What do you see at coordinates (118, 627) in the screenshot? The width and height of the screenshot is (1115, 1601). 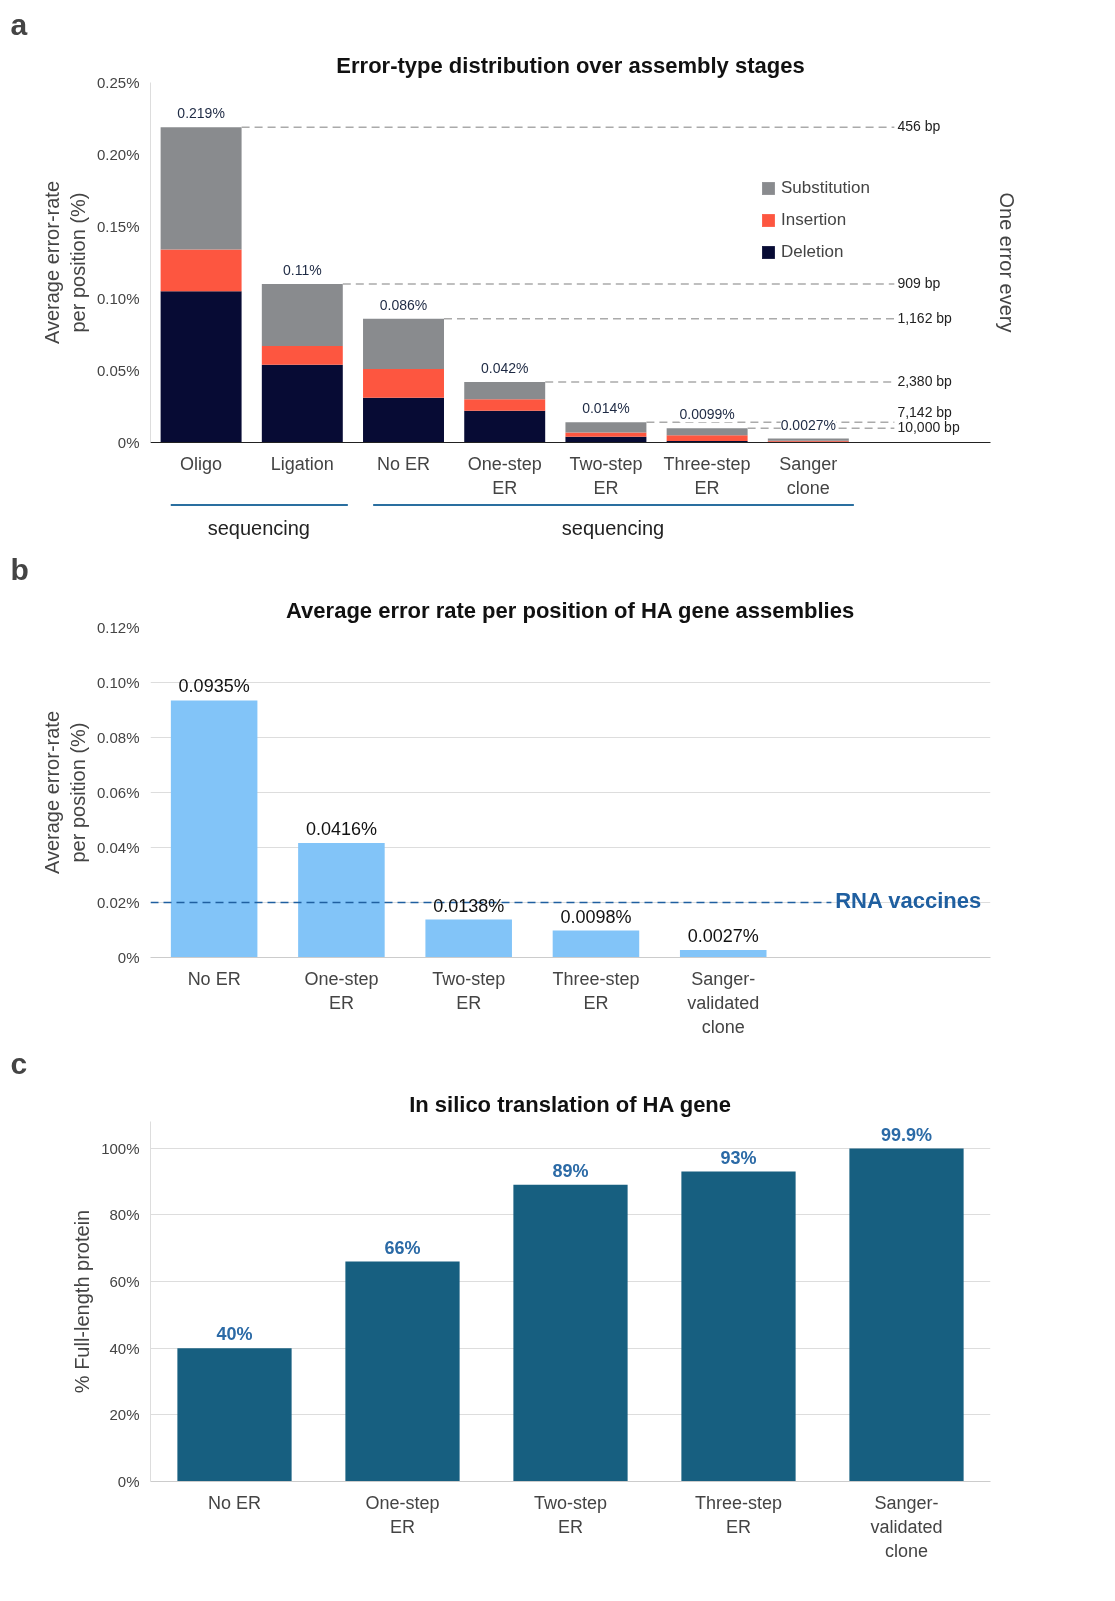 I see `y-tick-label: 0.12%` at bounding box center [118, 627].